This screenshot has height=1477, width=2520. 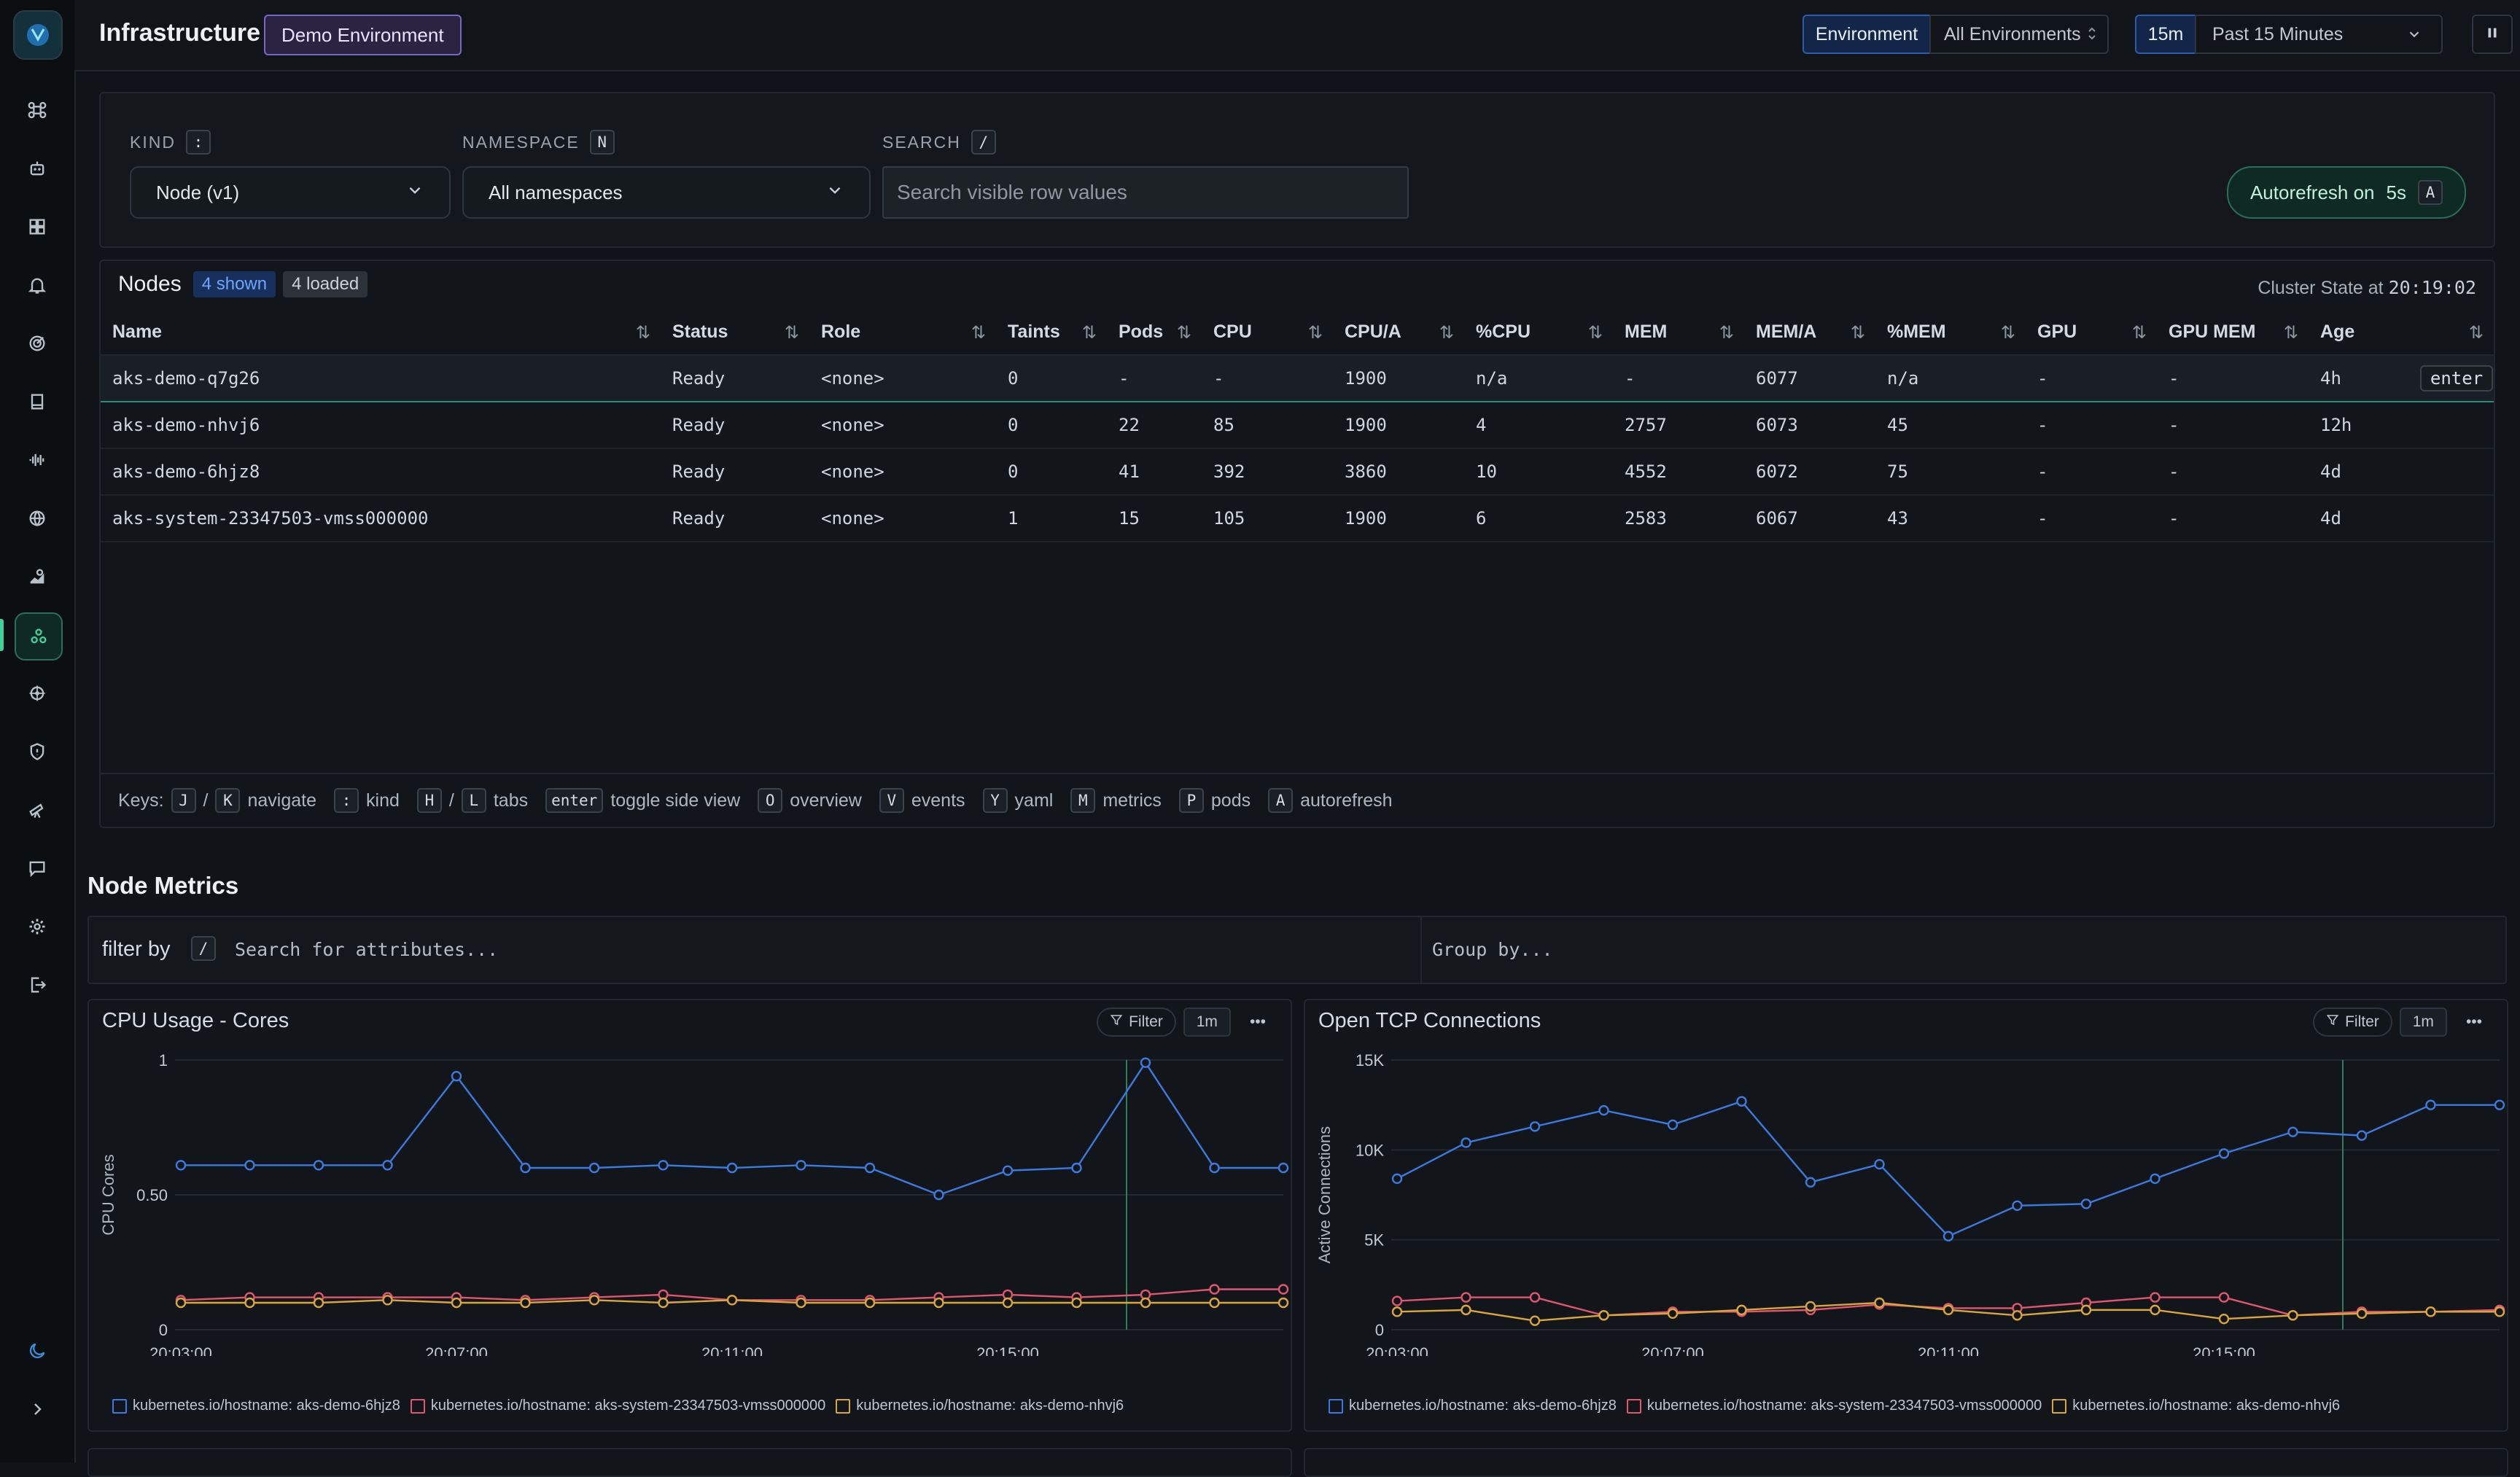 I want to click on column-header: GPU MEM ⇅, so click(x=2233, y=333).